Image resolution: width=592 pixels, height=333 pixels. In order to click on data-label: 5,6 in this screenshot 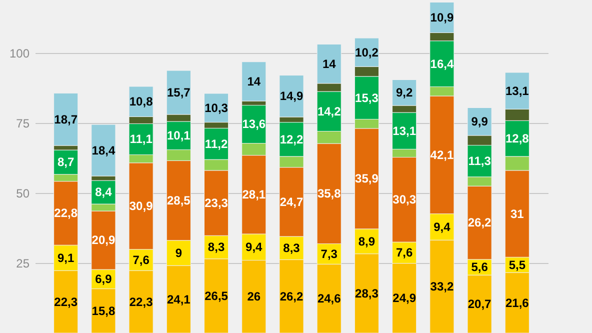, I will do `click(479, 267)`.